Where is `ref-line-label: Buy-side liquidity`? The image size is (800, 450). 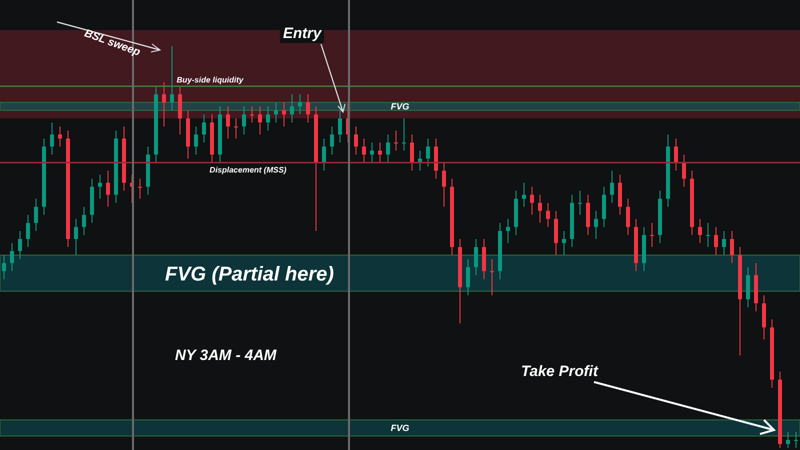 ref-line-label: Buy-side liquidity is located at coordinates (210, 79).